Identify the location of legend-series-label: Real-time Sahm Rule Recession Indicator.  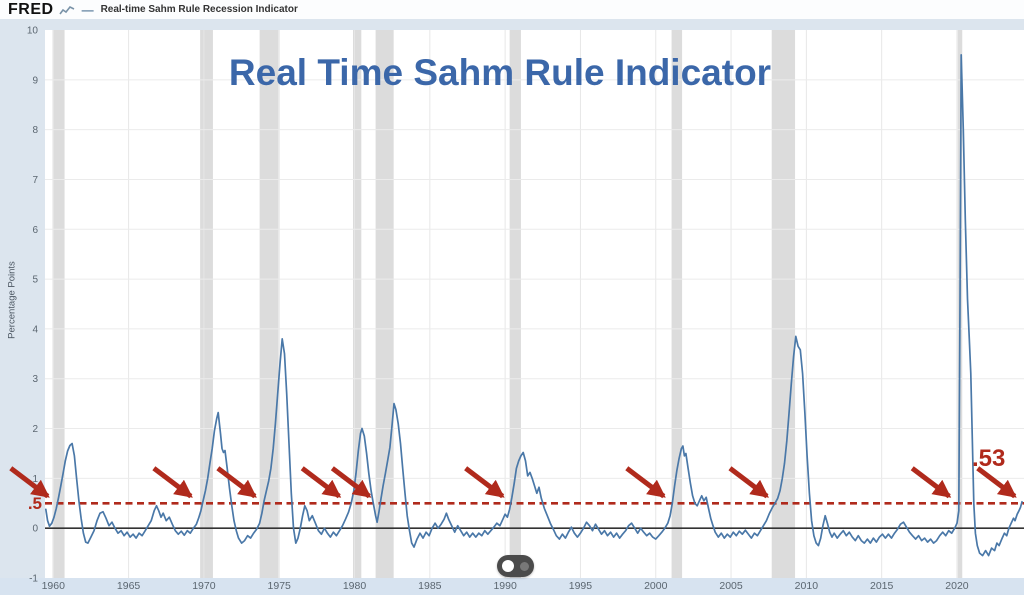
(199, 9).